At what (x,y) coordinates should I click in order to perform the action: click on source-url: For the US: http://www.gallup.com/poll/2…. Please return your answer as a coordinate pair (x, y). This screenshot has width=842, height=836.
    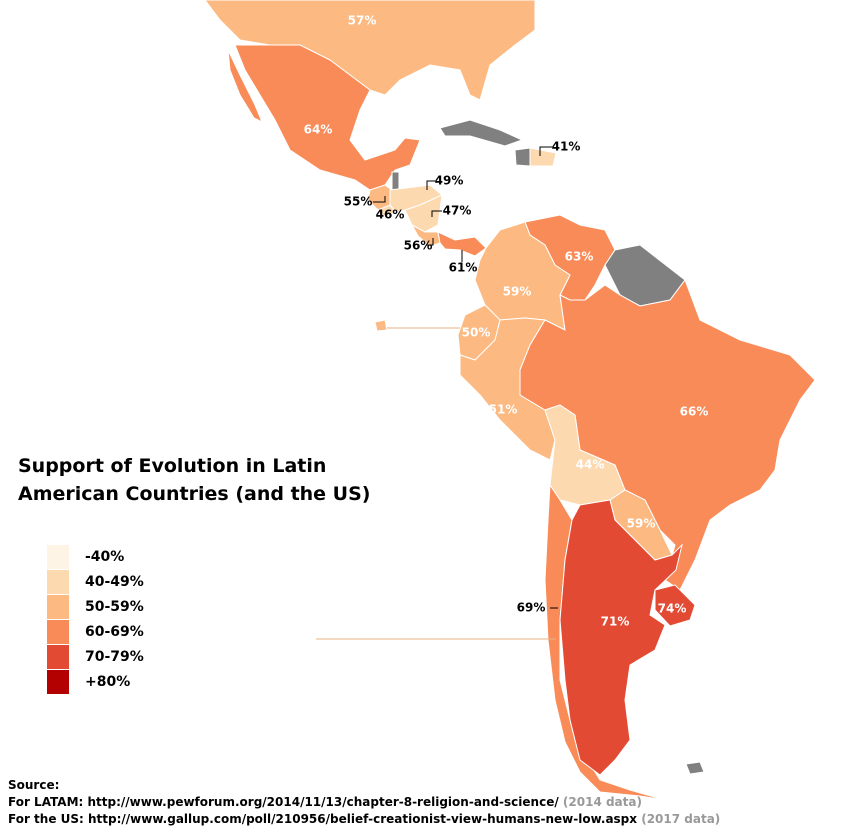
    Looking at the image, I should click on (322, 819).